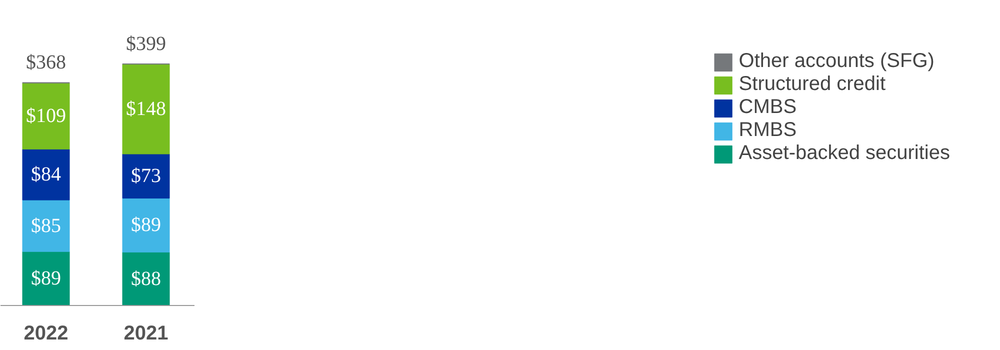  Describe the element at coordinates (844, 153) in the screenshot. I see `legend-label: Asset-backed securities` at that location.